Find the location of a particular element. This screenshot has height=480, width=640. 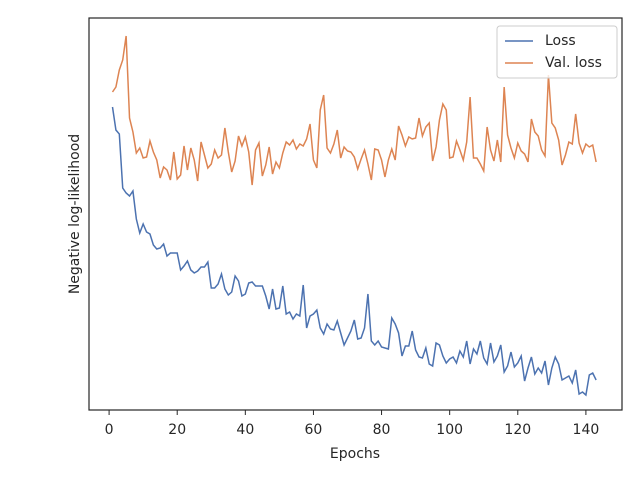

x-tick-label: 120 is located at coordinates (517, 430).